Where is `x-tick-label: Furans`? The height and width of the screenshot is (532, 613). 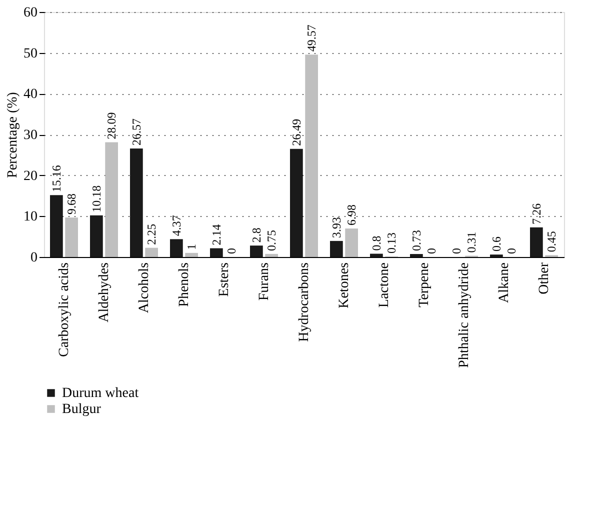 x-tick-label: Furans is located at coordinates (264, 281).